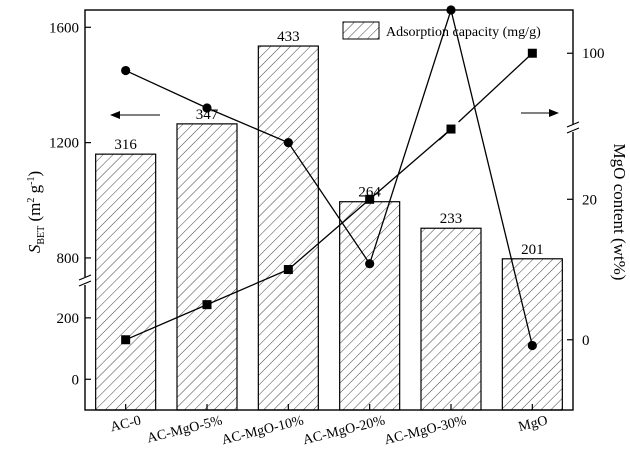  I want to click on y-left-tick-label: 1600, so click(64, 28).